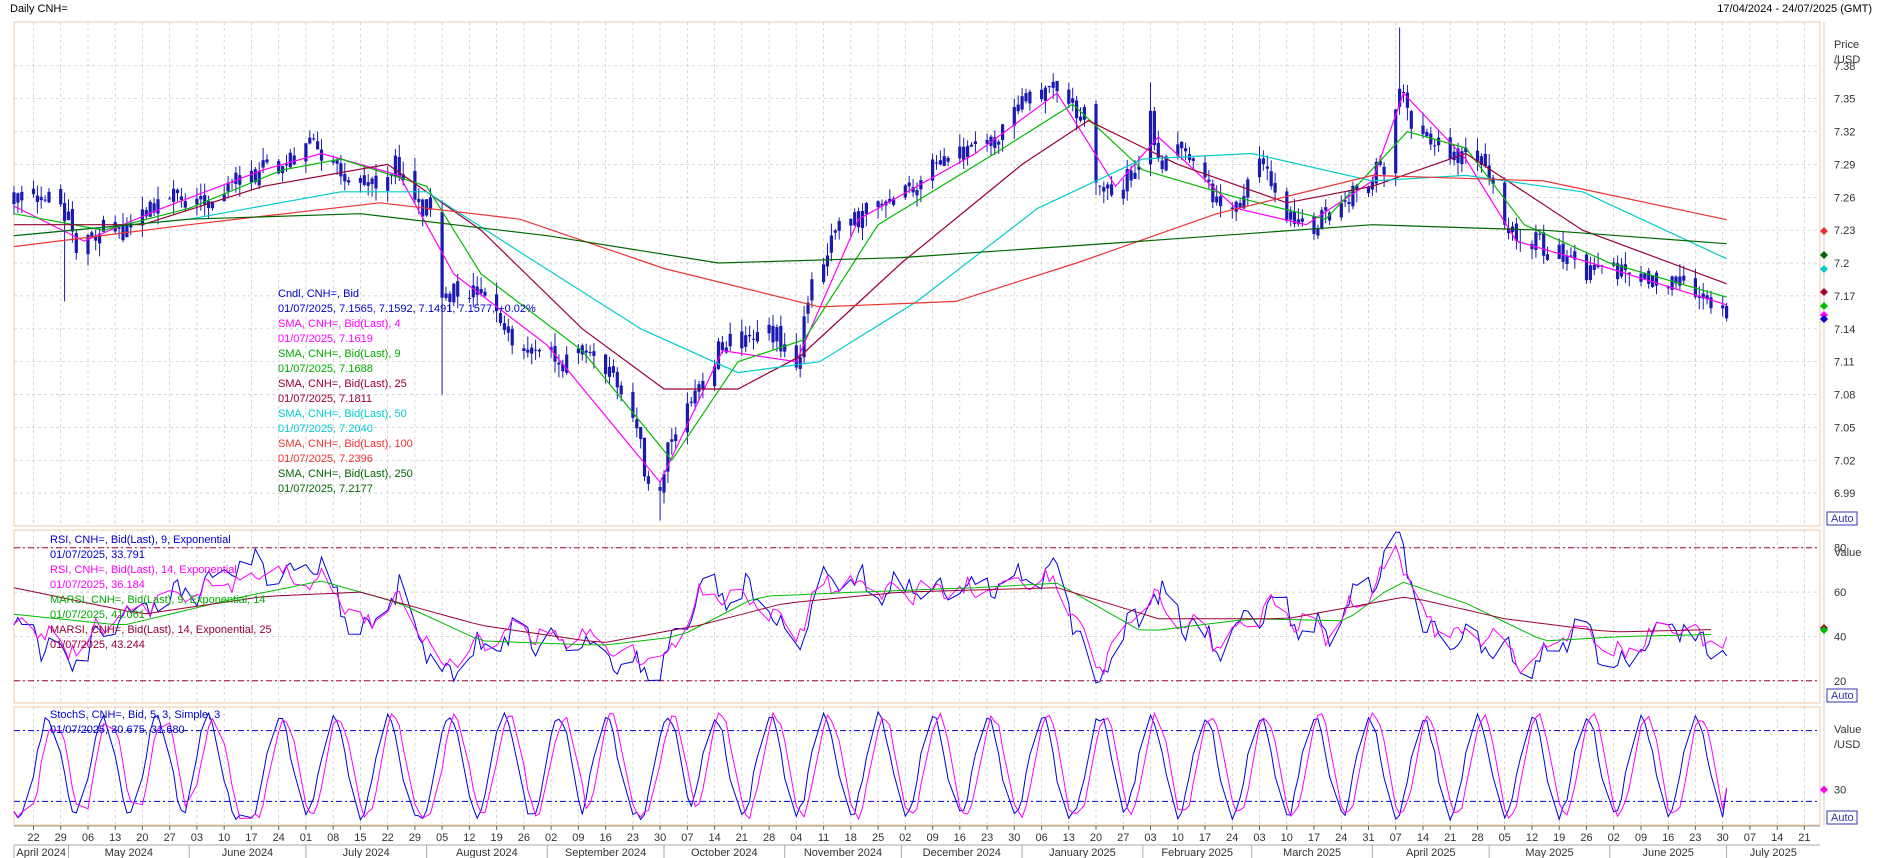  What do you see at coordinates (325, 339) in the screenshot?
I see `legend-value: 01/07/2025, 7.1619` at bounding box center [325, 339].